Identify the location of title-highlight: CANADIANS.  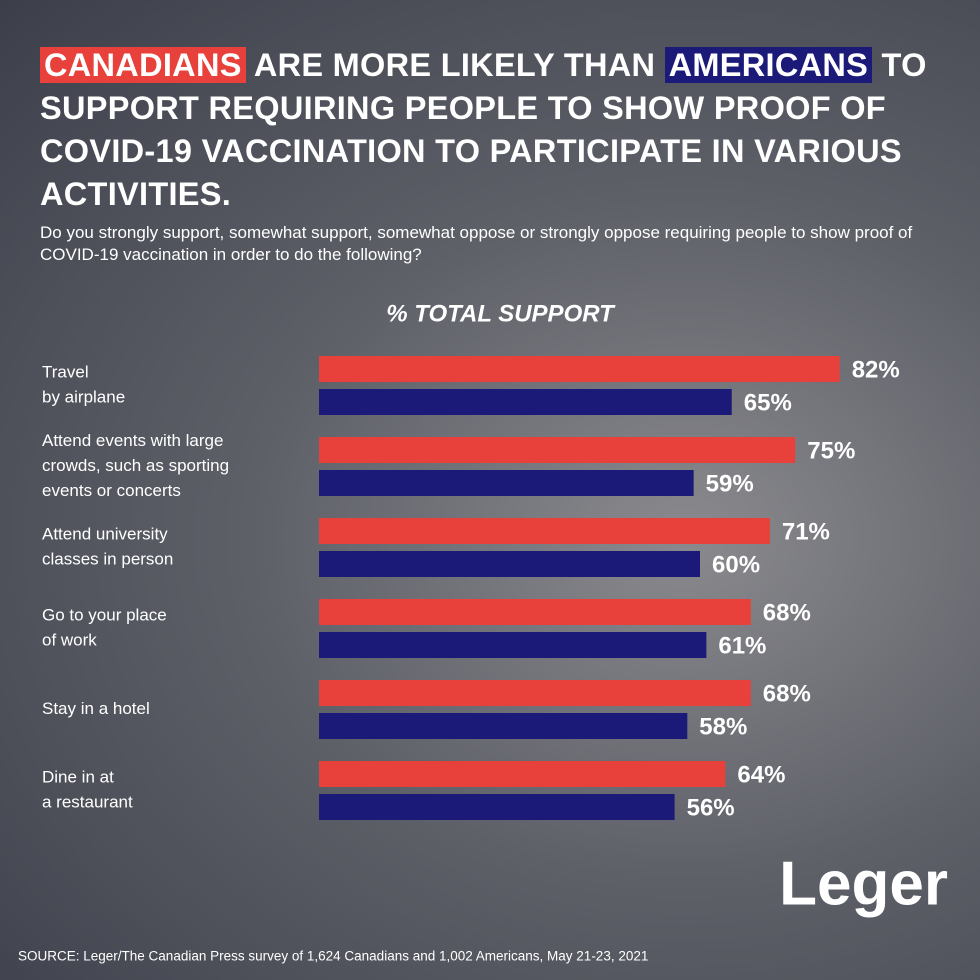
(143, 65).